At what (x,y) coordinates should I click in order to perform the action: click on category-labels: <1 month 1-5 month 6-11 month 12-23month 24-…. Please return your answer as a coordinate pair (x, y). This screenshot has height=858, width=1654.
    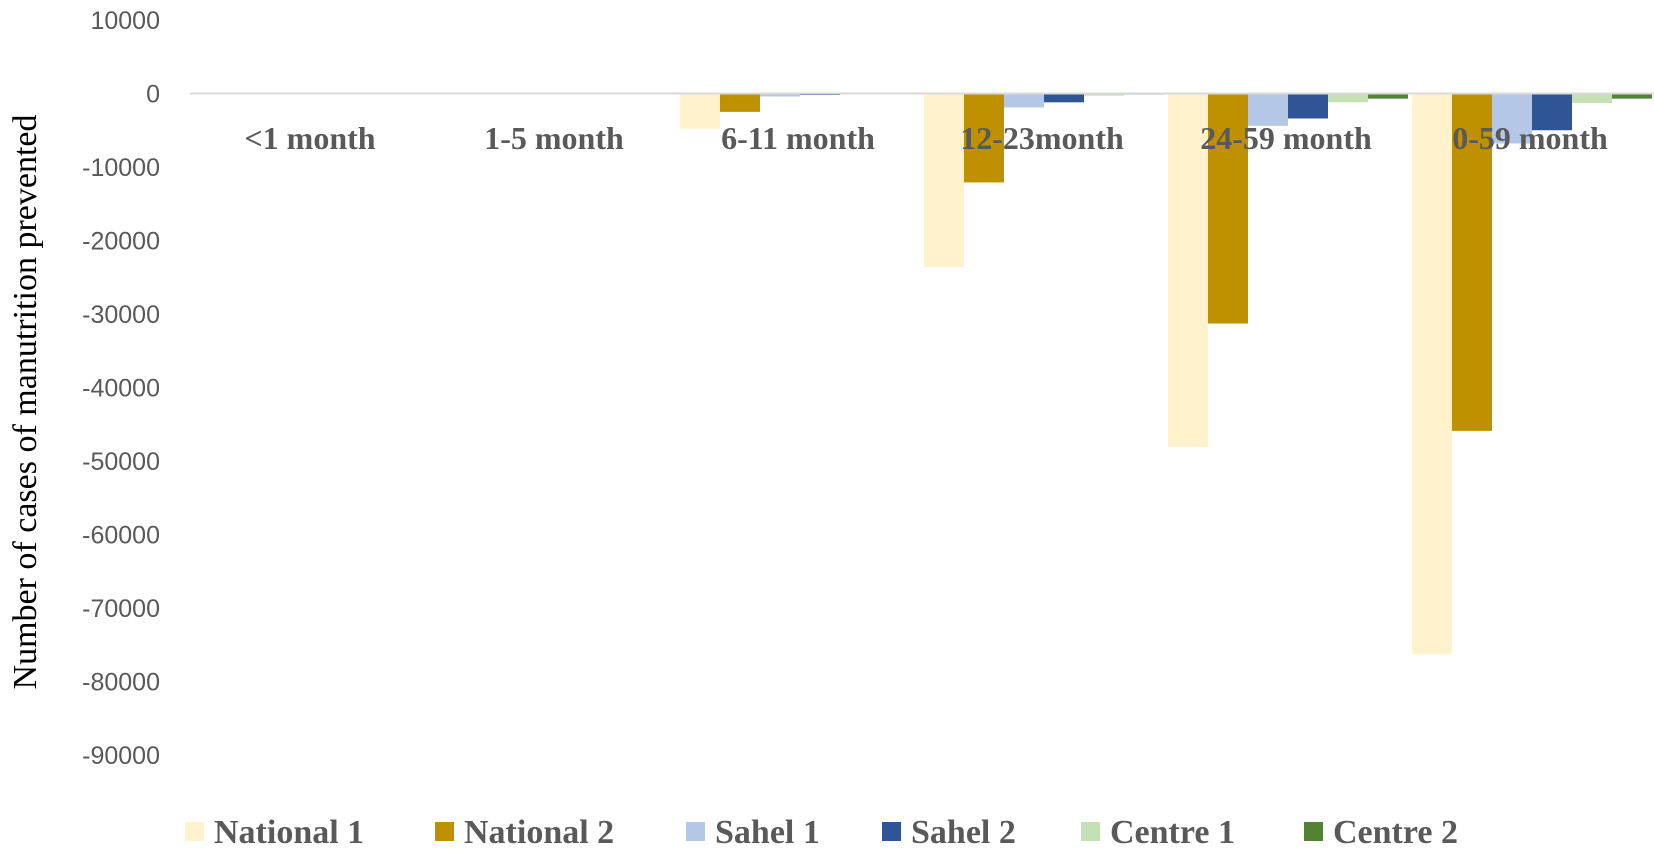
    Looking at the image, I should click on (926, 138).